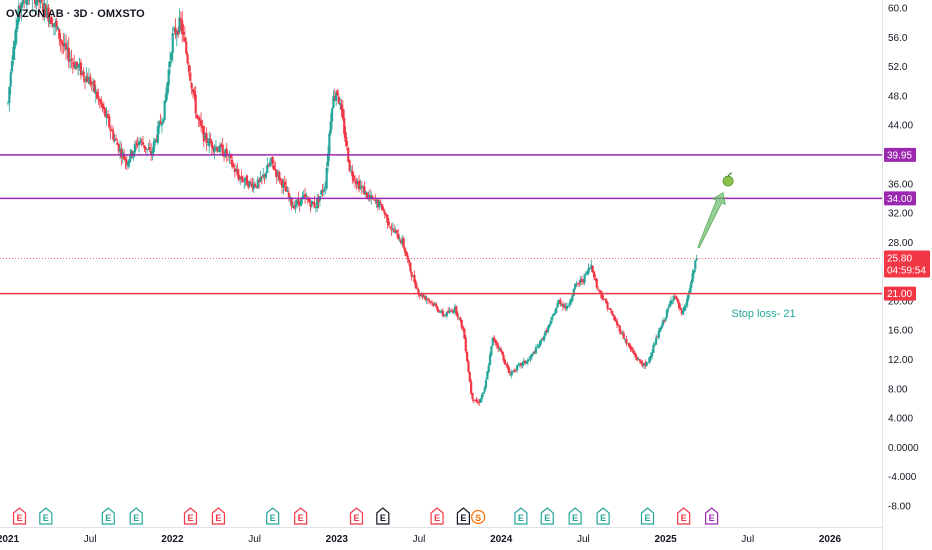  What do you see at coordinates (900, 243) in the screenshot?
I see `y-tick-label: 28.00` at bounding box center [900, 243].